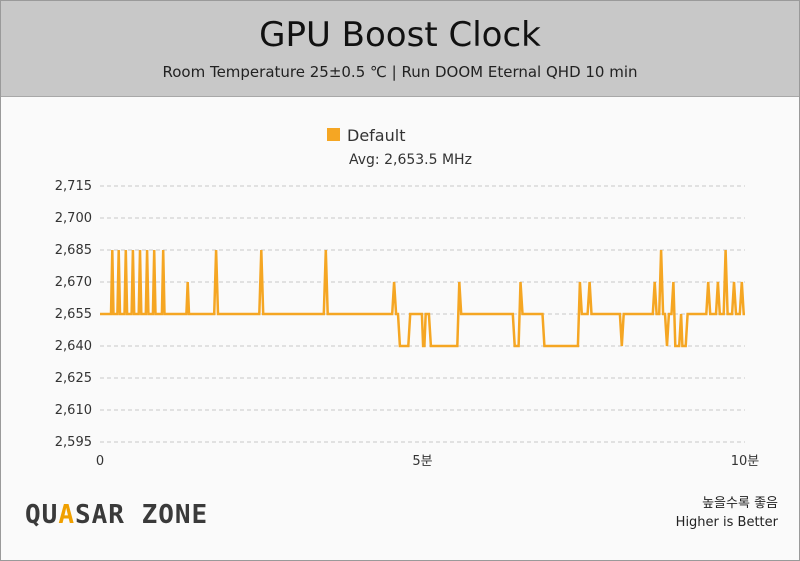 The image size is (800, 561). What do you see at coordinates (73, 282) in the screenshot?
I see `y-tick-label: 2,670` at bounding box center [73, 282].